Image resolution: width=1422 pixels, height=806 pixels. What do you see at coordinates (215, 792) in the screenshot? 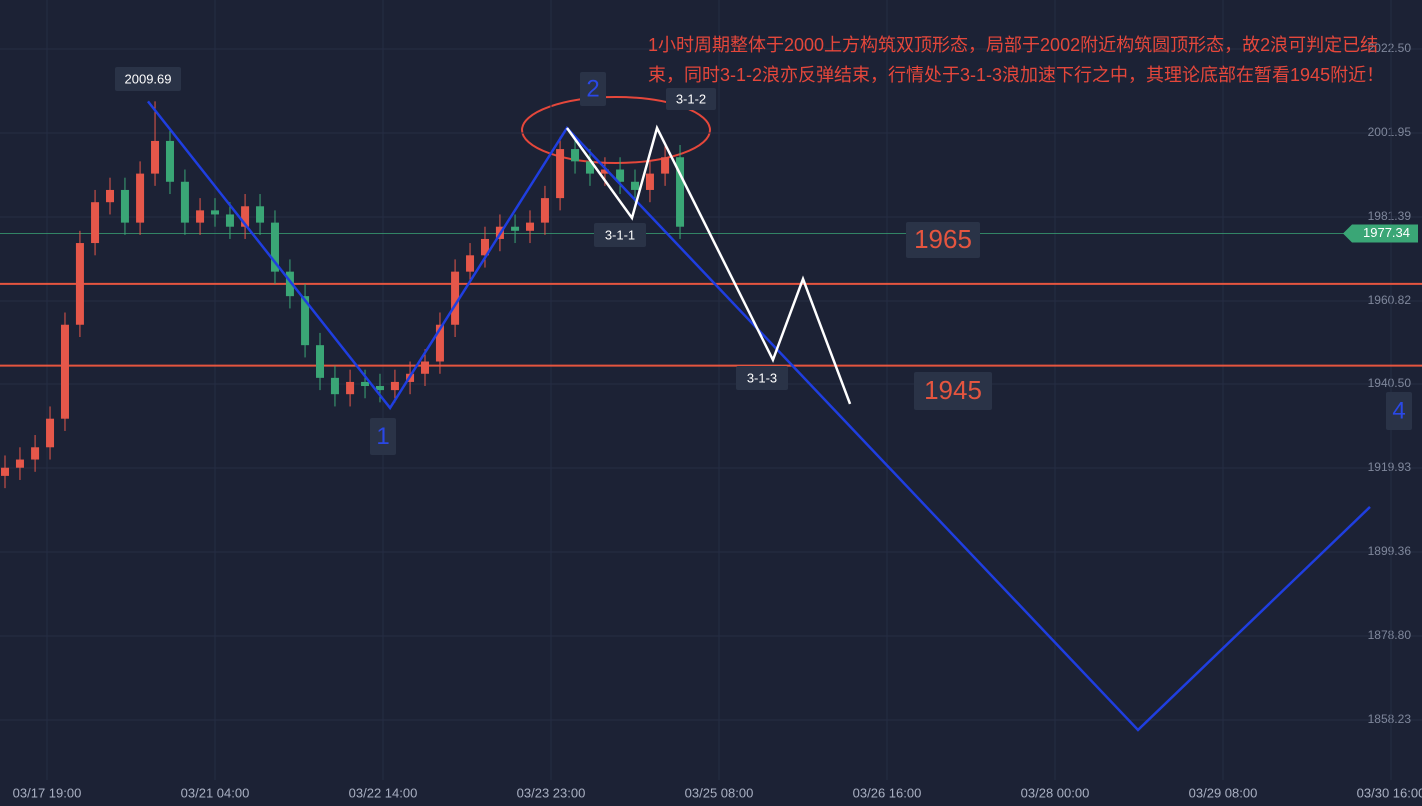
I see `x-tick-label: 03/21 04:00` at bounding box center [215, 792].